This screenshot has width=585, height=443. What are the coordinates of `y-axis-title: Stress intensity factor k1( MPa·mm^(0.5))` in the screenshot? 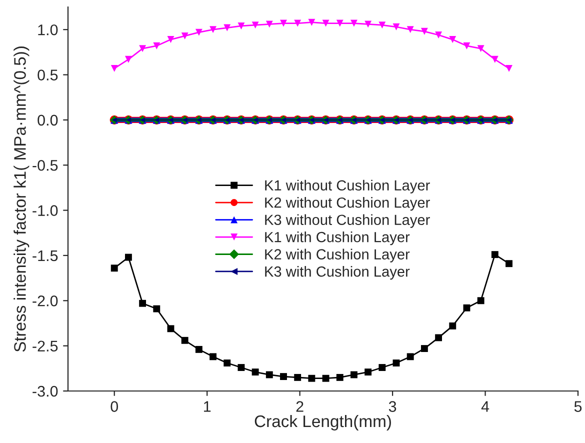 It's located at (22, 199).